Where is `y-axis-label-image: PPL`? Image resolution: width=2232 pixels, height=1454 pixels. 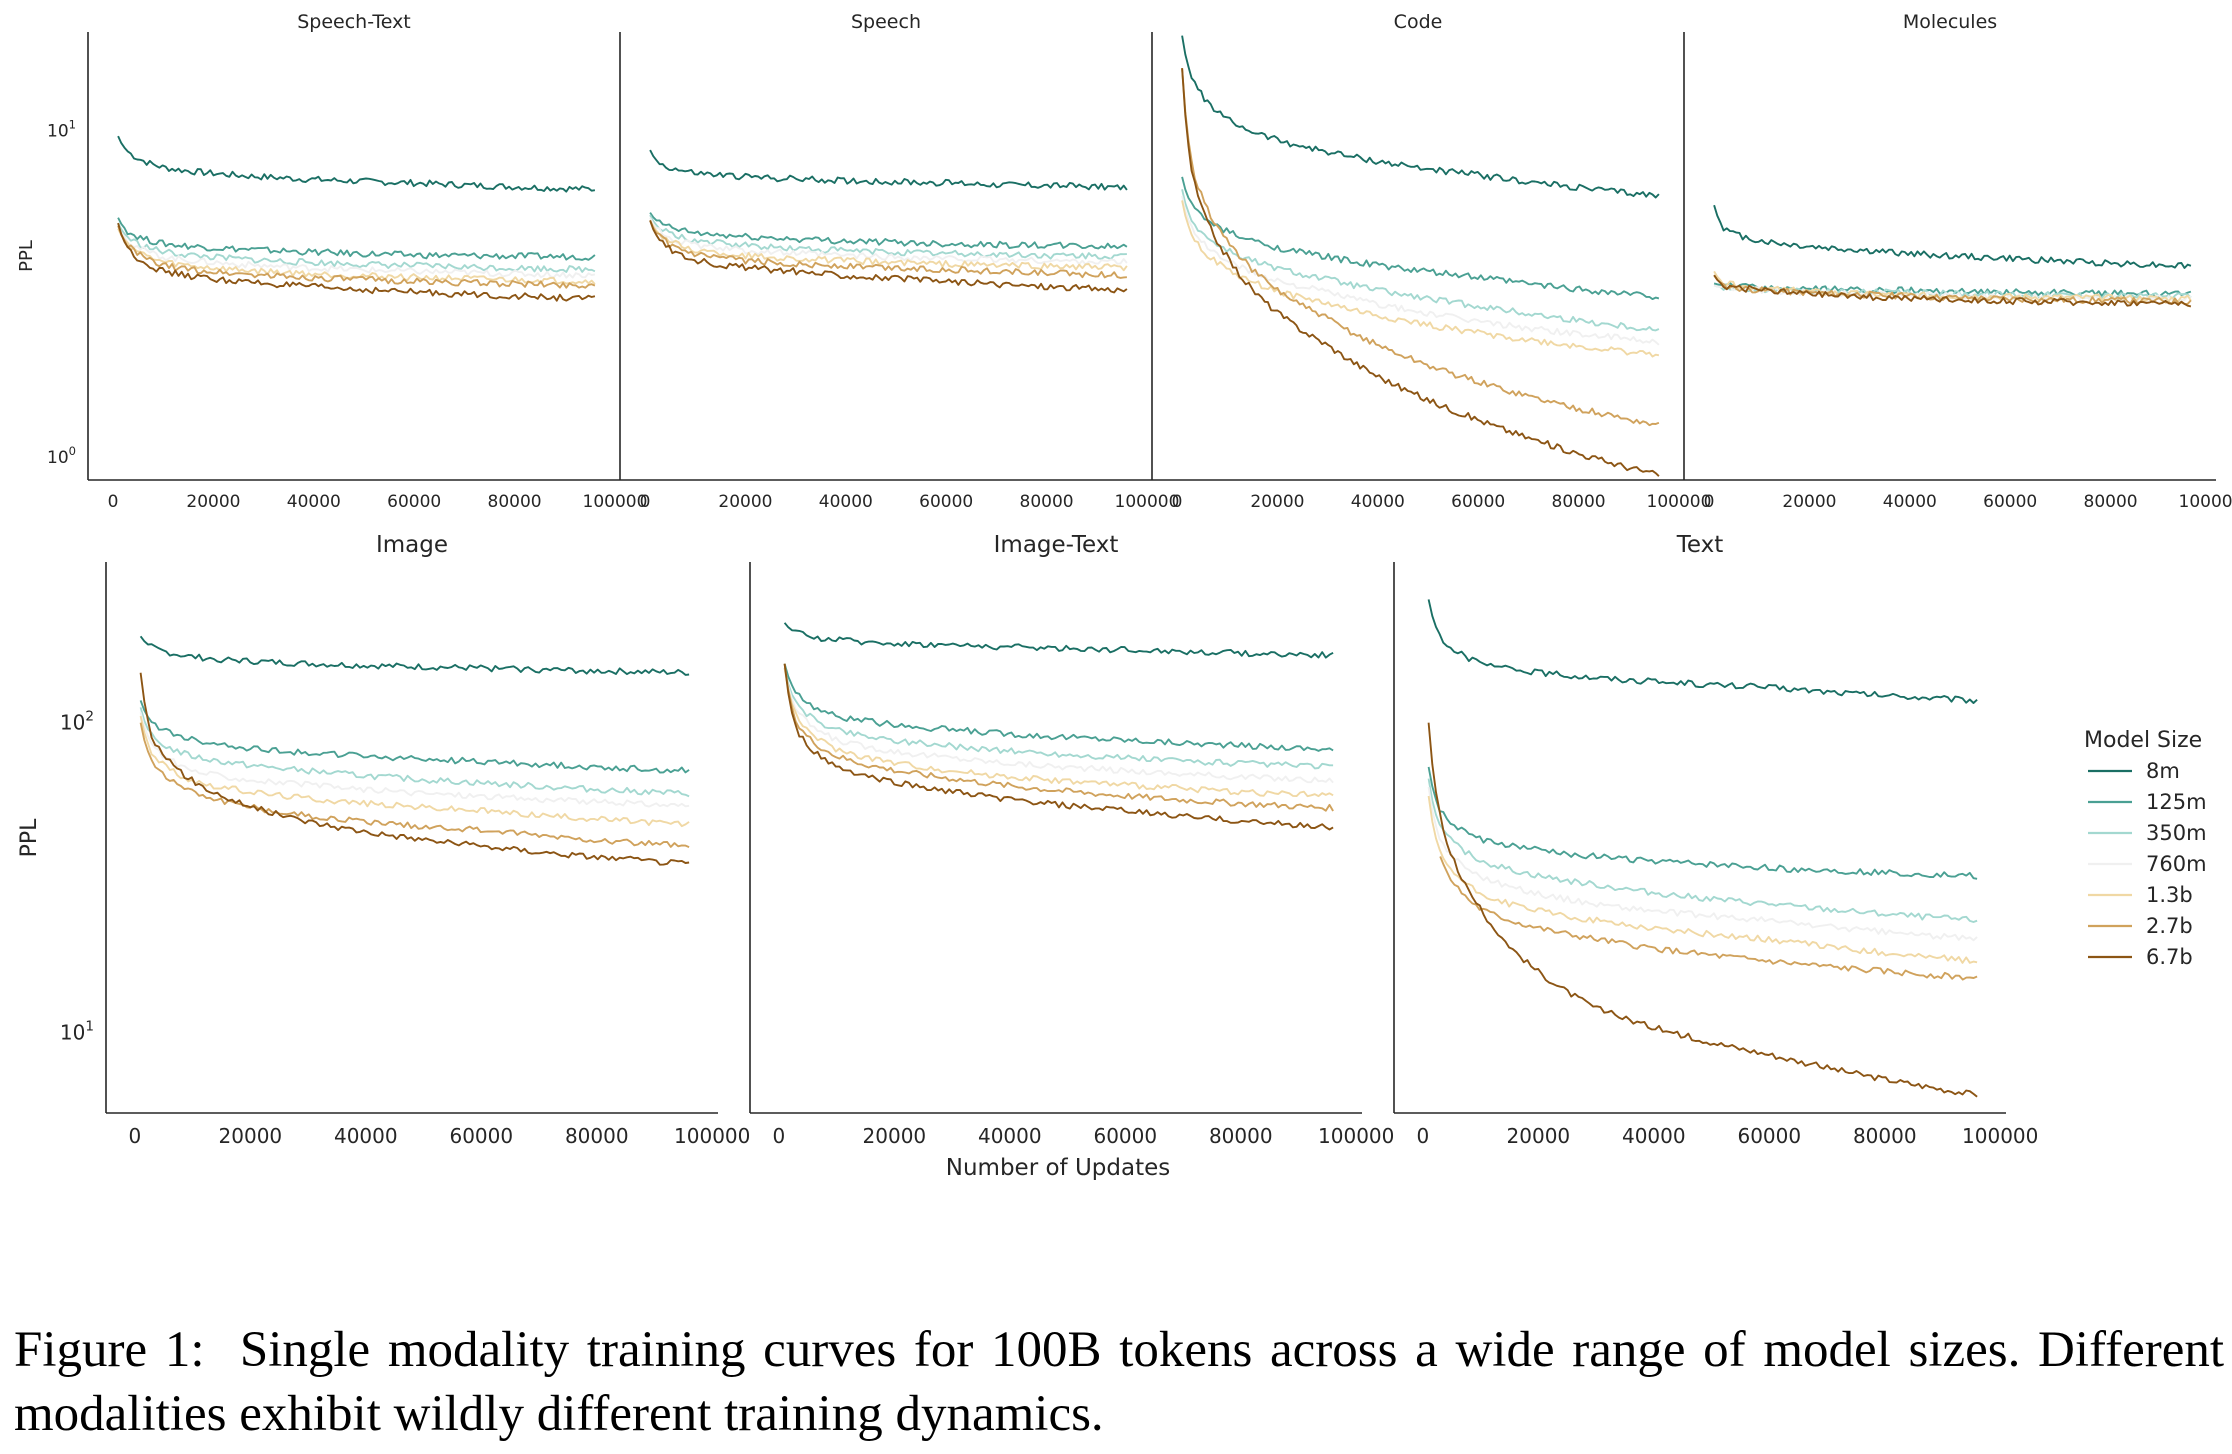 y-axis-label-image: PPL is located at coordinates (29, 838).